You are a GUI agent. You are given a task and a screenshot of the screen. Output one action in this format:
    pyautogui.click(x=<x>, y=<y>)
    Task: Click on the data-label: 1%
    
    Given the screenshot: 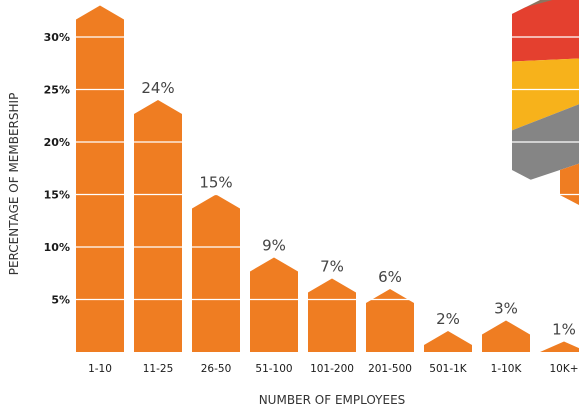 What is the action you would take?
    pyautogui.click(x=564, y=330)
    